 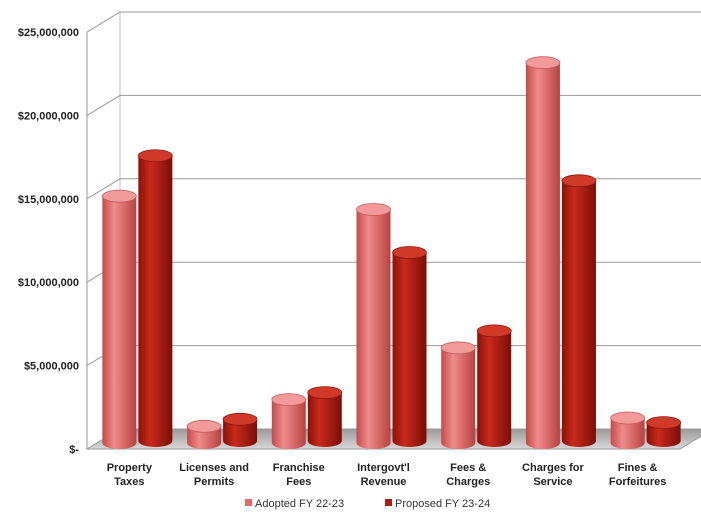 What do you see at coordinates (637, 475) in the screenshot?
I see `x-tick-label: Fines & Forfeitures` at bounding box center [637, 475].